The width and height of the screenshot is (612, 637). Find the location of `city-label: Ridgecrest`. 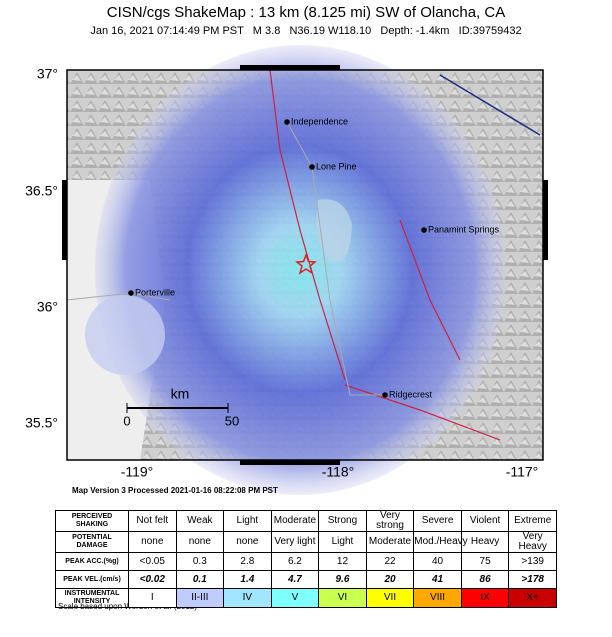

city-label: Ridgecrest is located at coordinates (411, 394).